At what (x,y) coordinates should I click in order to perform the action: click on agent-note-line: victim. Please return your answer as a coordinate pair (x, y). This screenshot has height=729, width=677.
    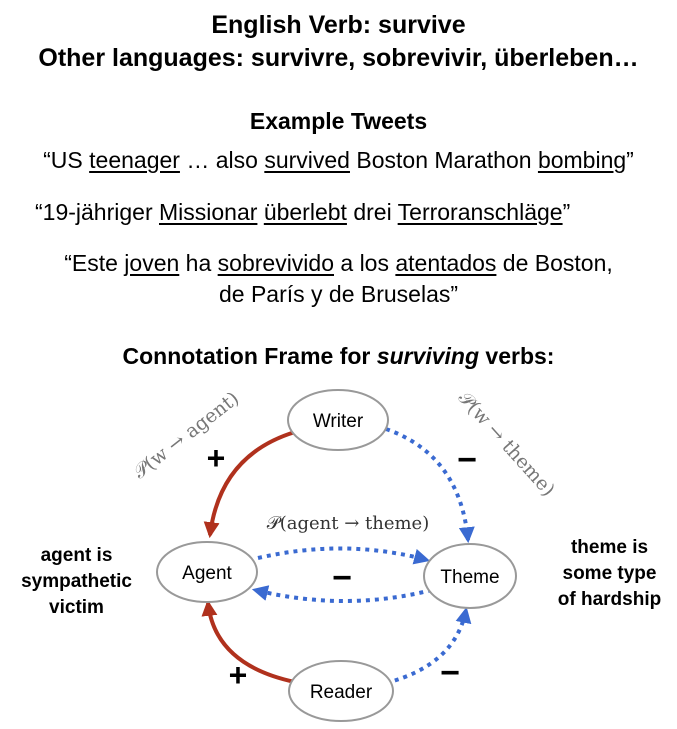
    Looking at the image, I should click on (76, 607).